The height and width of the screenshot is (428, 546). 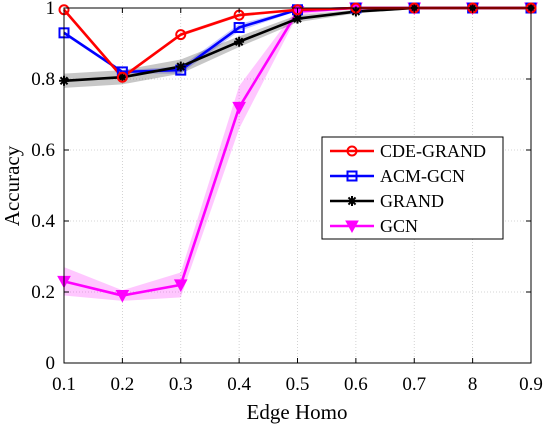 What do you see at coordinates (123, 384) in the screenshot?
I see `x-tick-label: 0.2` at bounding box center [123, 384].